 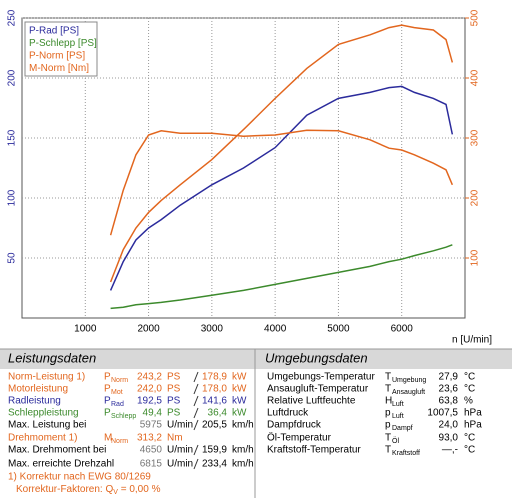 What do you see at coordinates (54, 31) in the screenshot?
I see `legend-entry: P-Rad [PS]` at bounding box center [54, 31].